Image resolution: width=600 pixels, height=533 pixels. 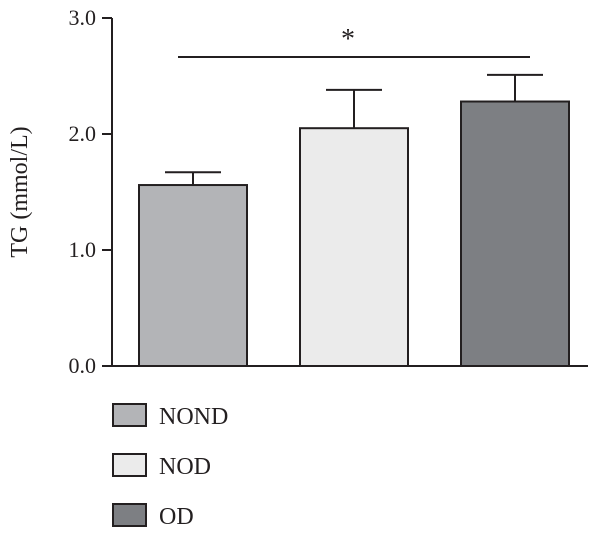 I want to click on y-tick-label: 1.0, so click(x=83, y=249).